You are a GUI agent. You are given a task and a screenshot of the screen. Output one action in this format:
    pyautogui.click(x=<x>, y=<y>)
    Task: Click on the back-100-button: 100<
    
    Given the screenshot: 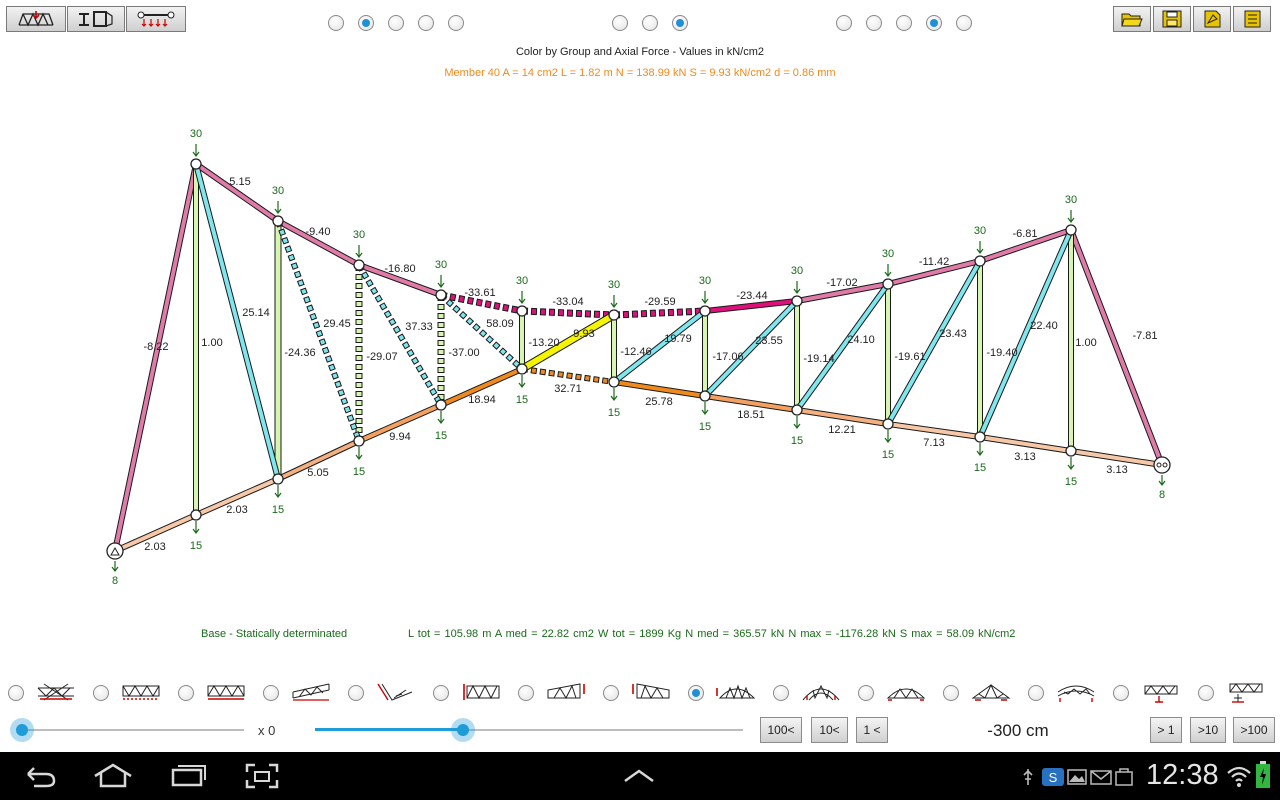 What is the action you would take?
    pyautogui.click(x=781, y=730)
    